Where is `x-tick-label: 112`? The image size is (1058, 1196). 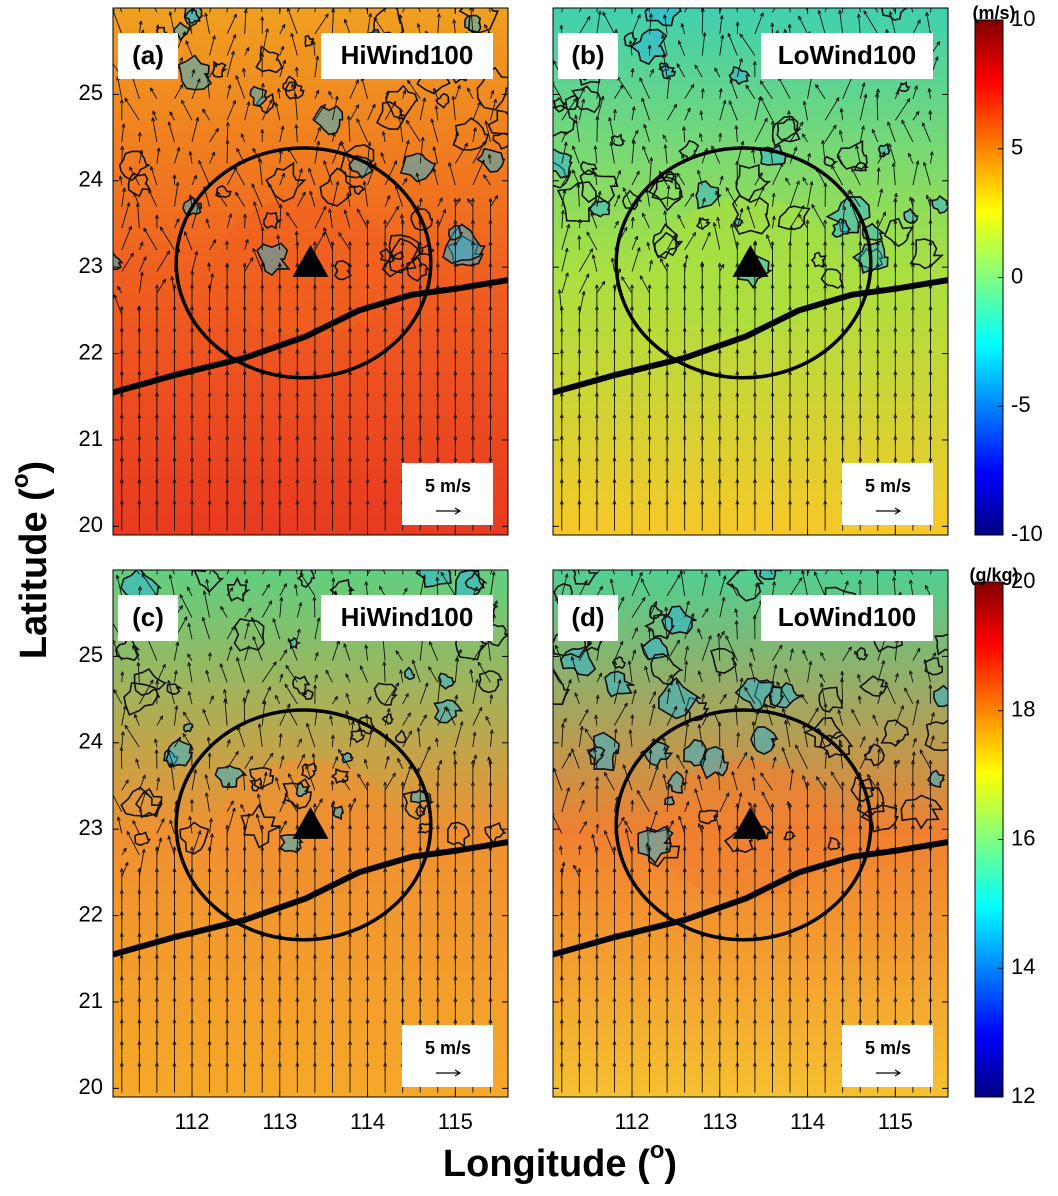
x-tick-label: 112 is located at coordinates (631, 1121).